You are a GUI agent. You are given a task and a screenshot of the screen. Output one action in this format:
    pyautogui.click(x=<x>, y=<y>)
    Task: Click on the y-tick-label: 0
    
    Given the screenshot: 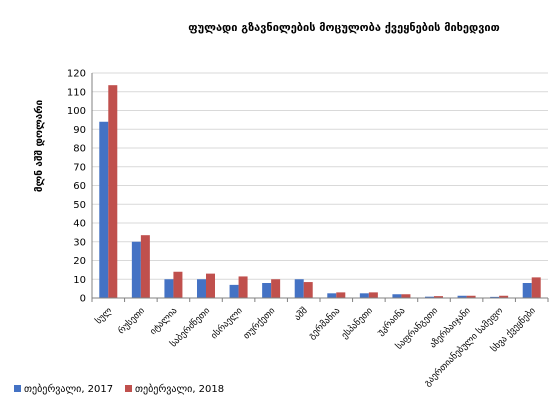 What is the action you would take?
    pyautogui.click(x=83, y=299)
    